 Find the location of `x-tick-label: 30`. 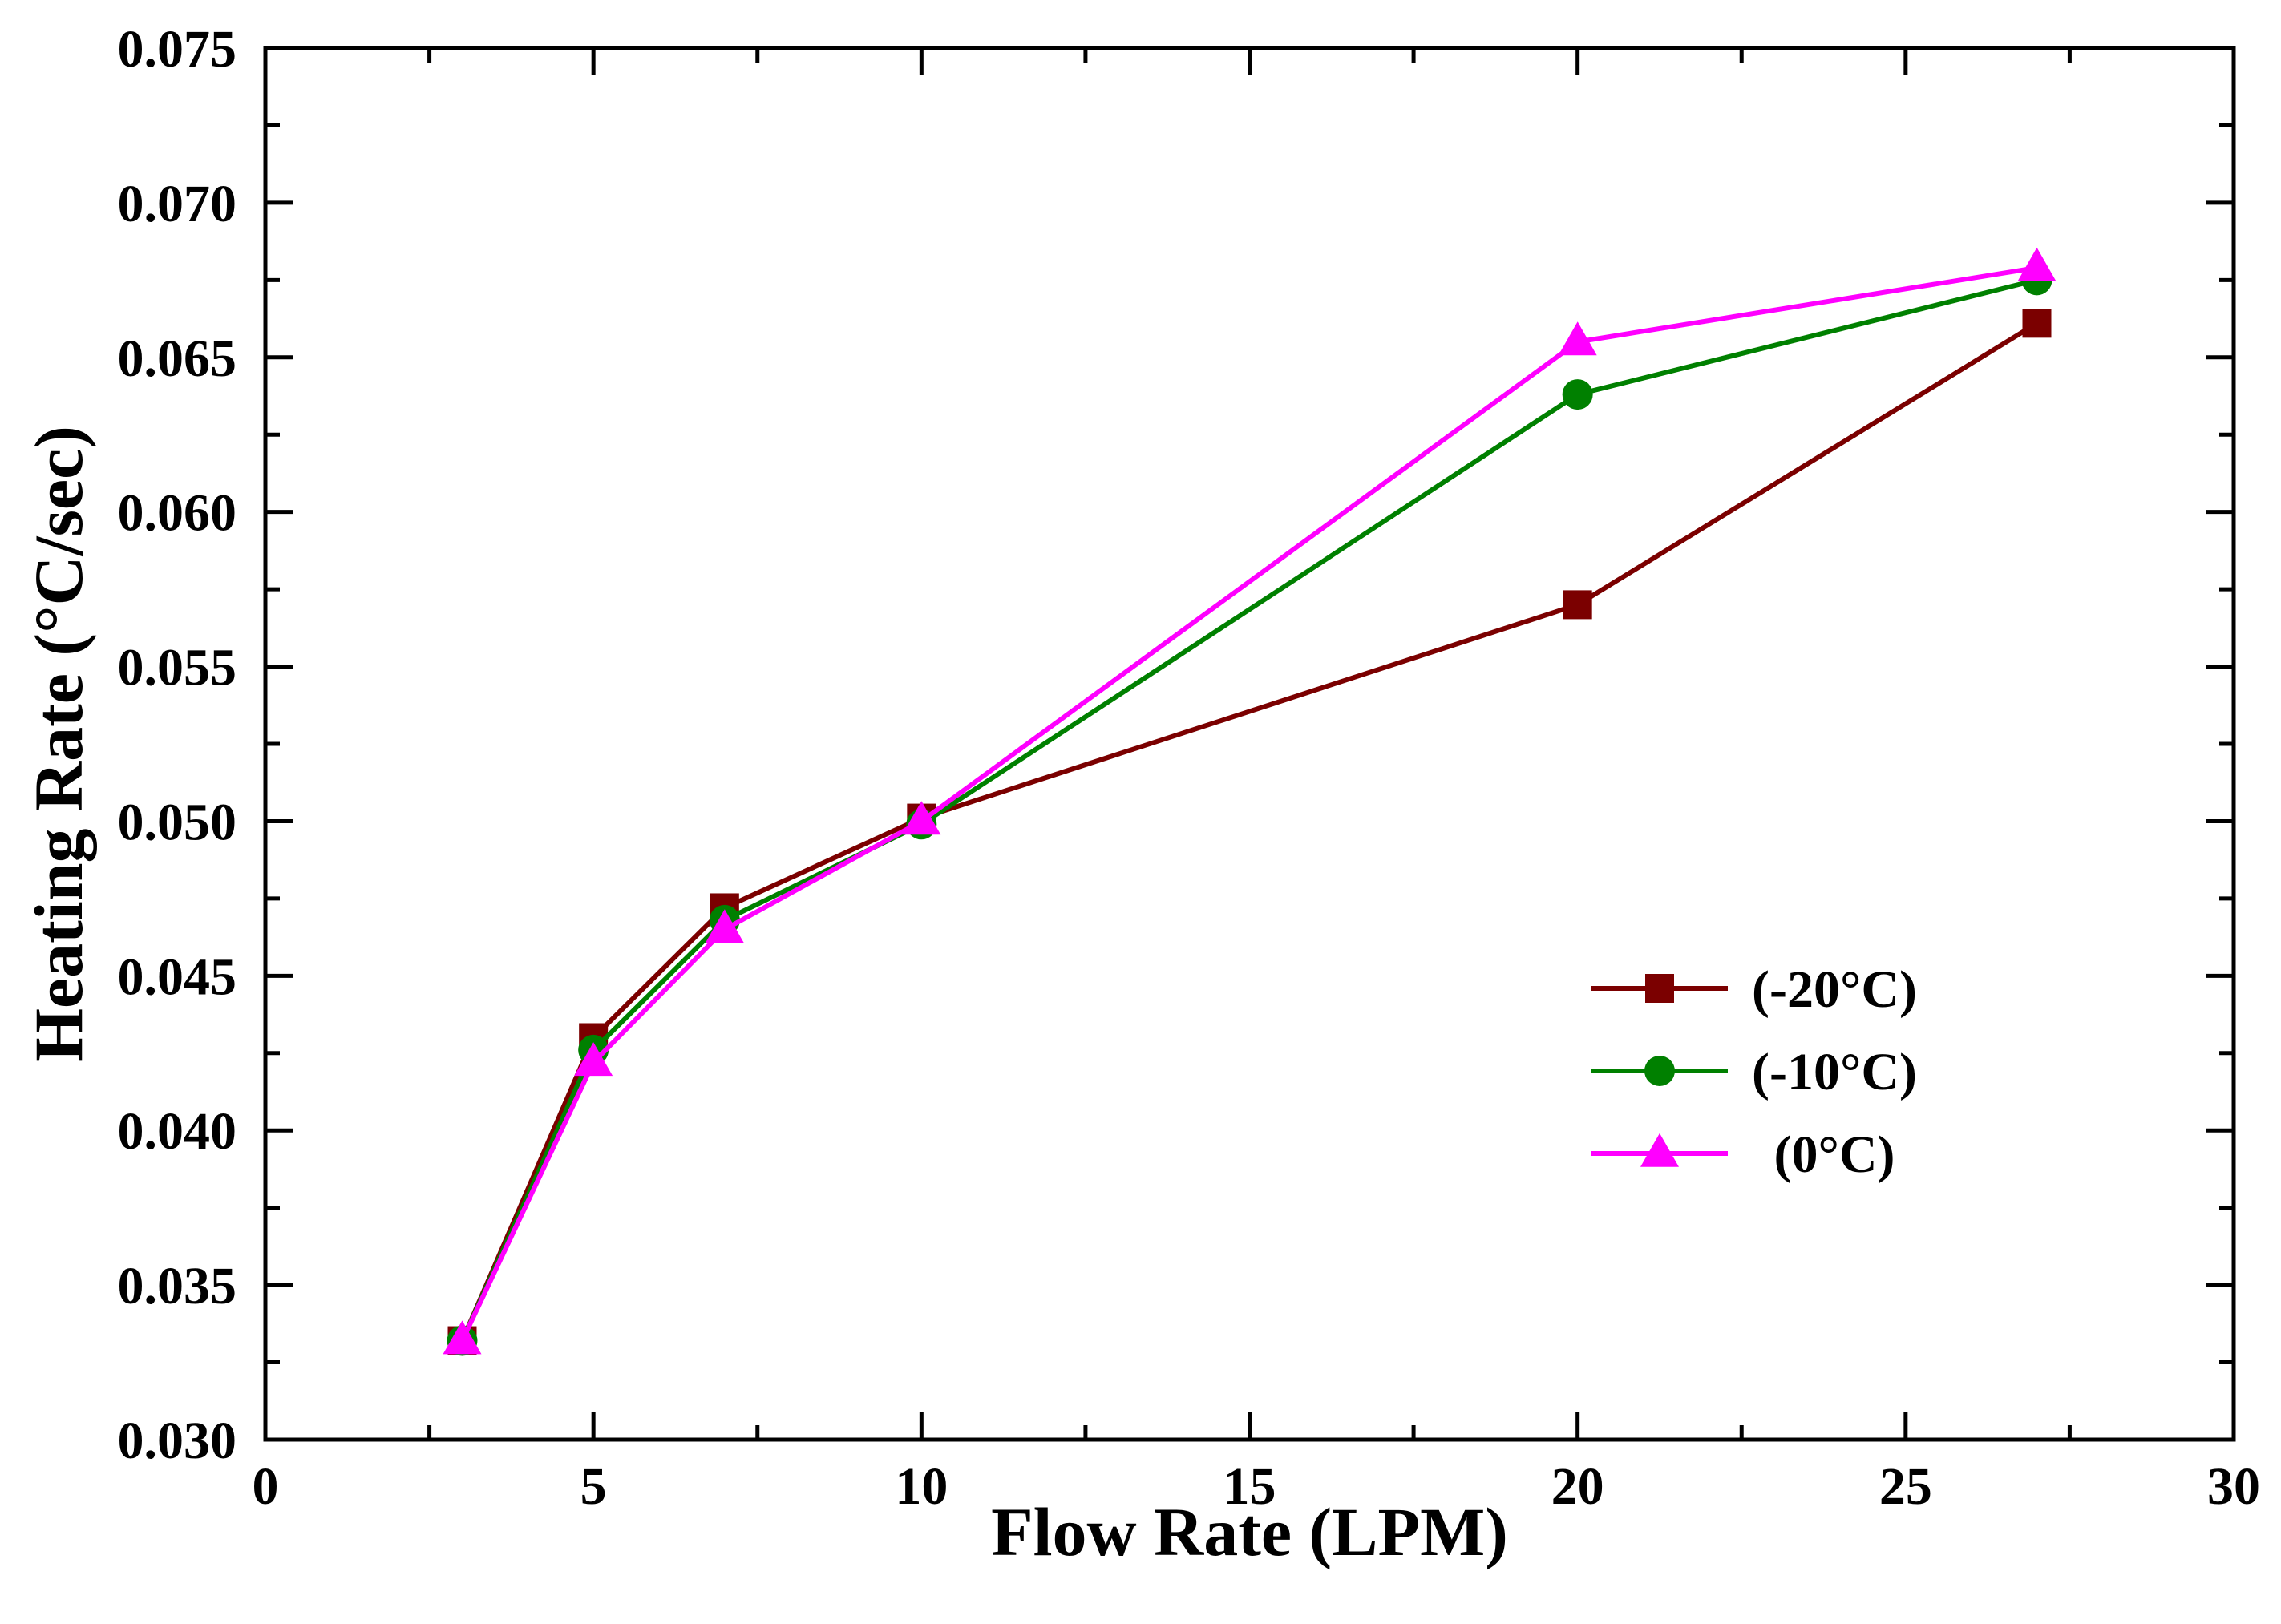

x-tick-label: 30 is located at coordinates (2233, 1486).